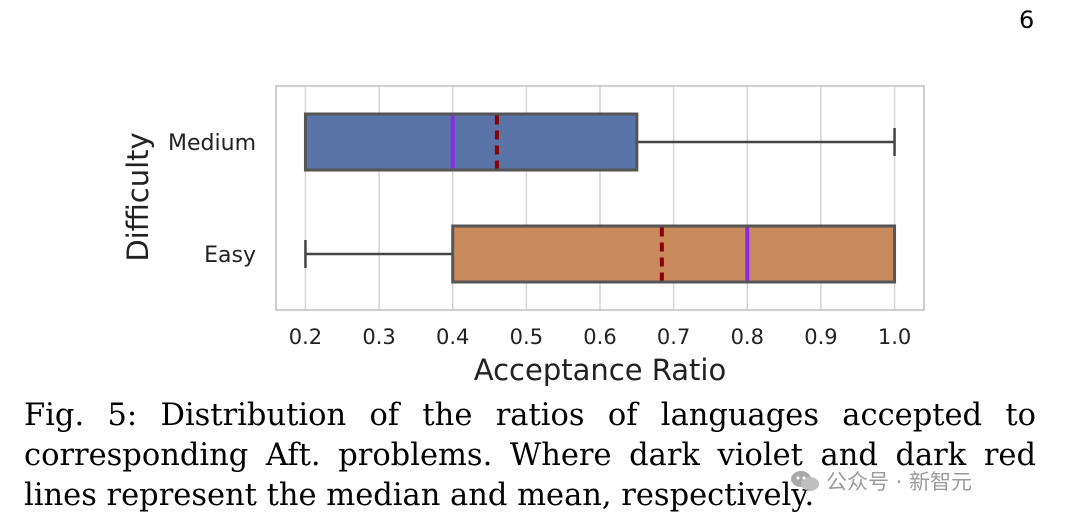 The image size is (1080, 524). I want to click on watermark: 公众号 · 新智元, so click(881, 481).